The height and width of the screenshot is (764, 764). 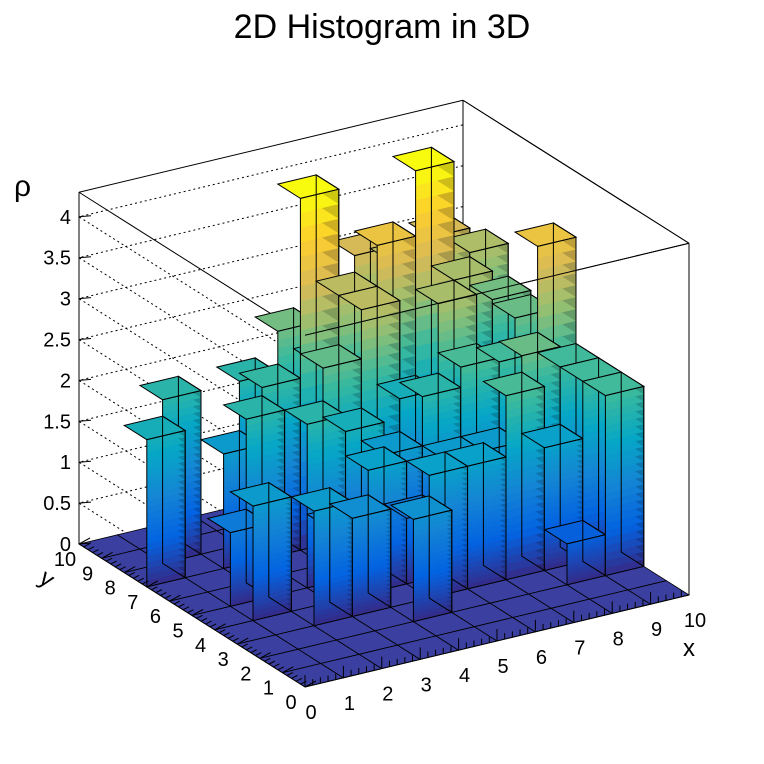 I want to click on chart-title: 2D Histogram in 3D, so click(x=382, y=27).